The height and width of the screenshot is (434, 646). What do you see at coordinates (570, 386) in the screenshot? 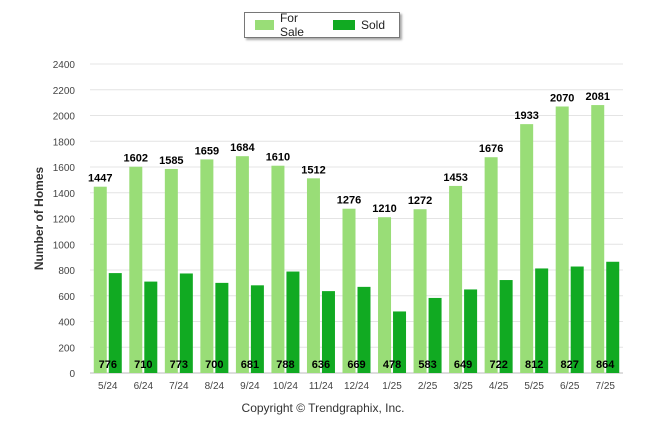
I see `x-tick-label: 6/25` at bounding box center [570, 386].